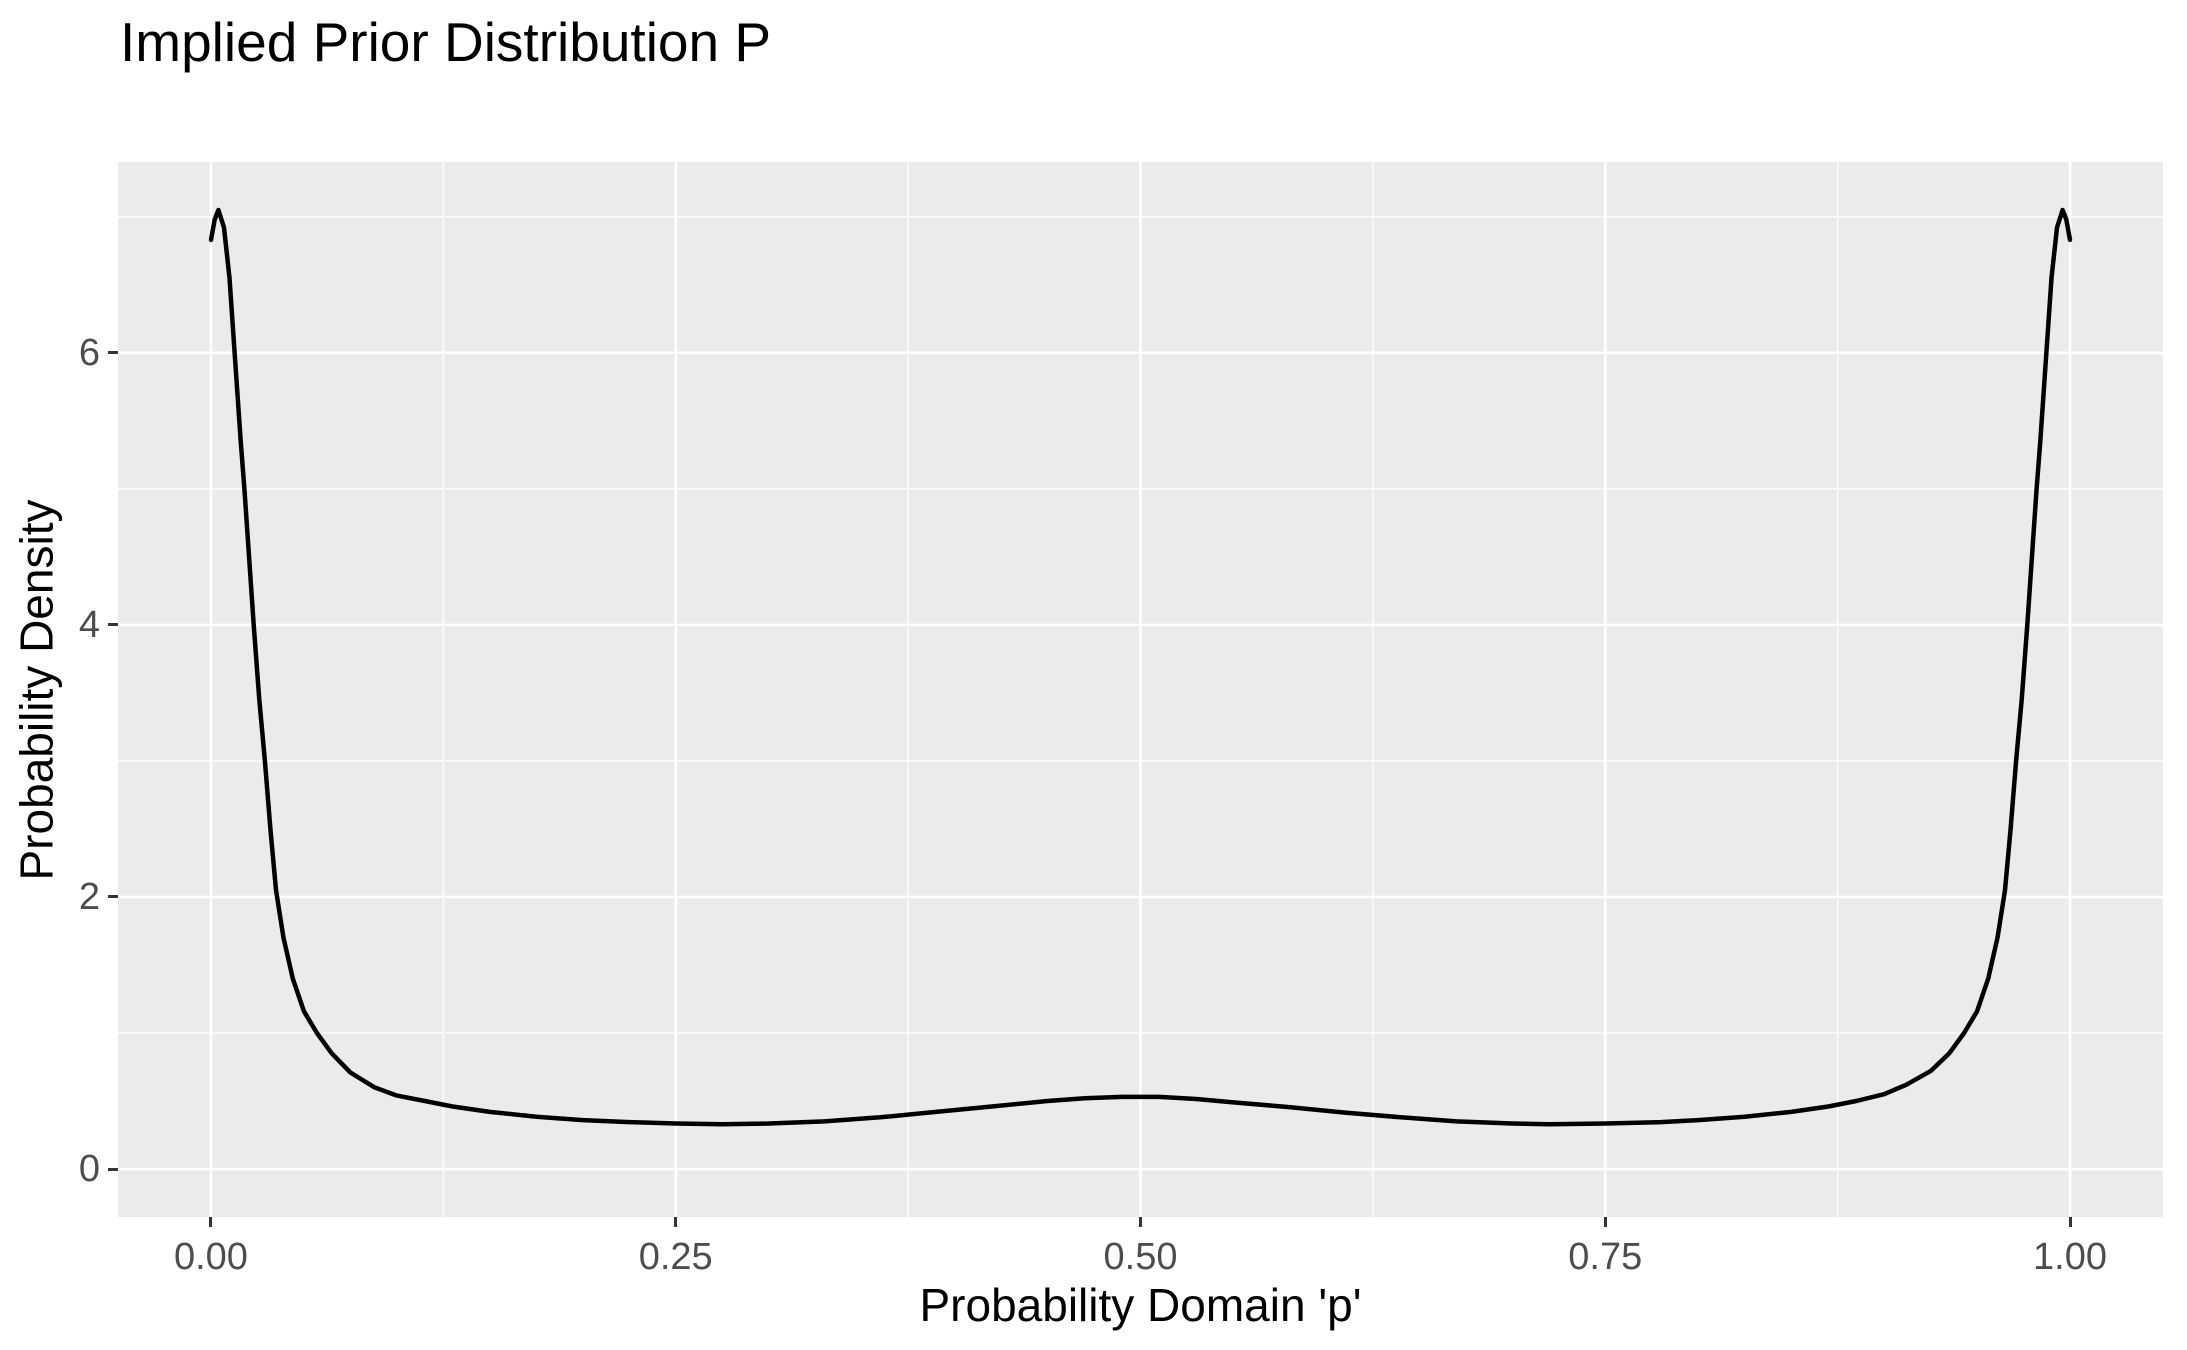  What do you see at coordinates (89, 624) in the screenshot?
I see `y-tick-label: 4` at bounding box center [89, 624].